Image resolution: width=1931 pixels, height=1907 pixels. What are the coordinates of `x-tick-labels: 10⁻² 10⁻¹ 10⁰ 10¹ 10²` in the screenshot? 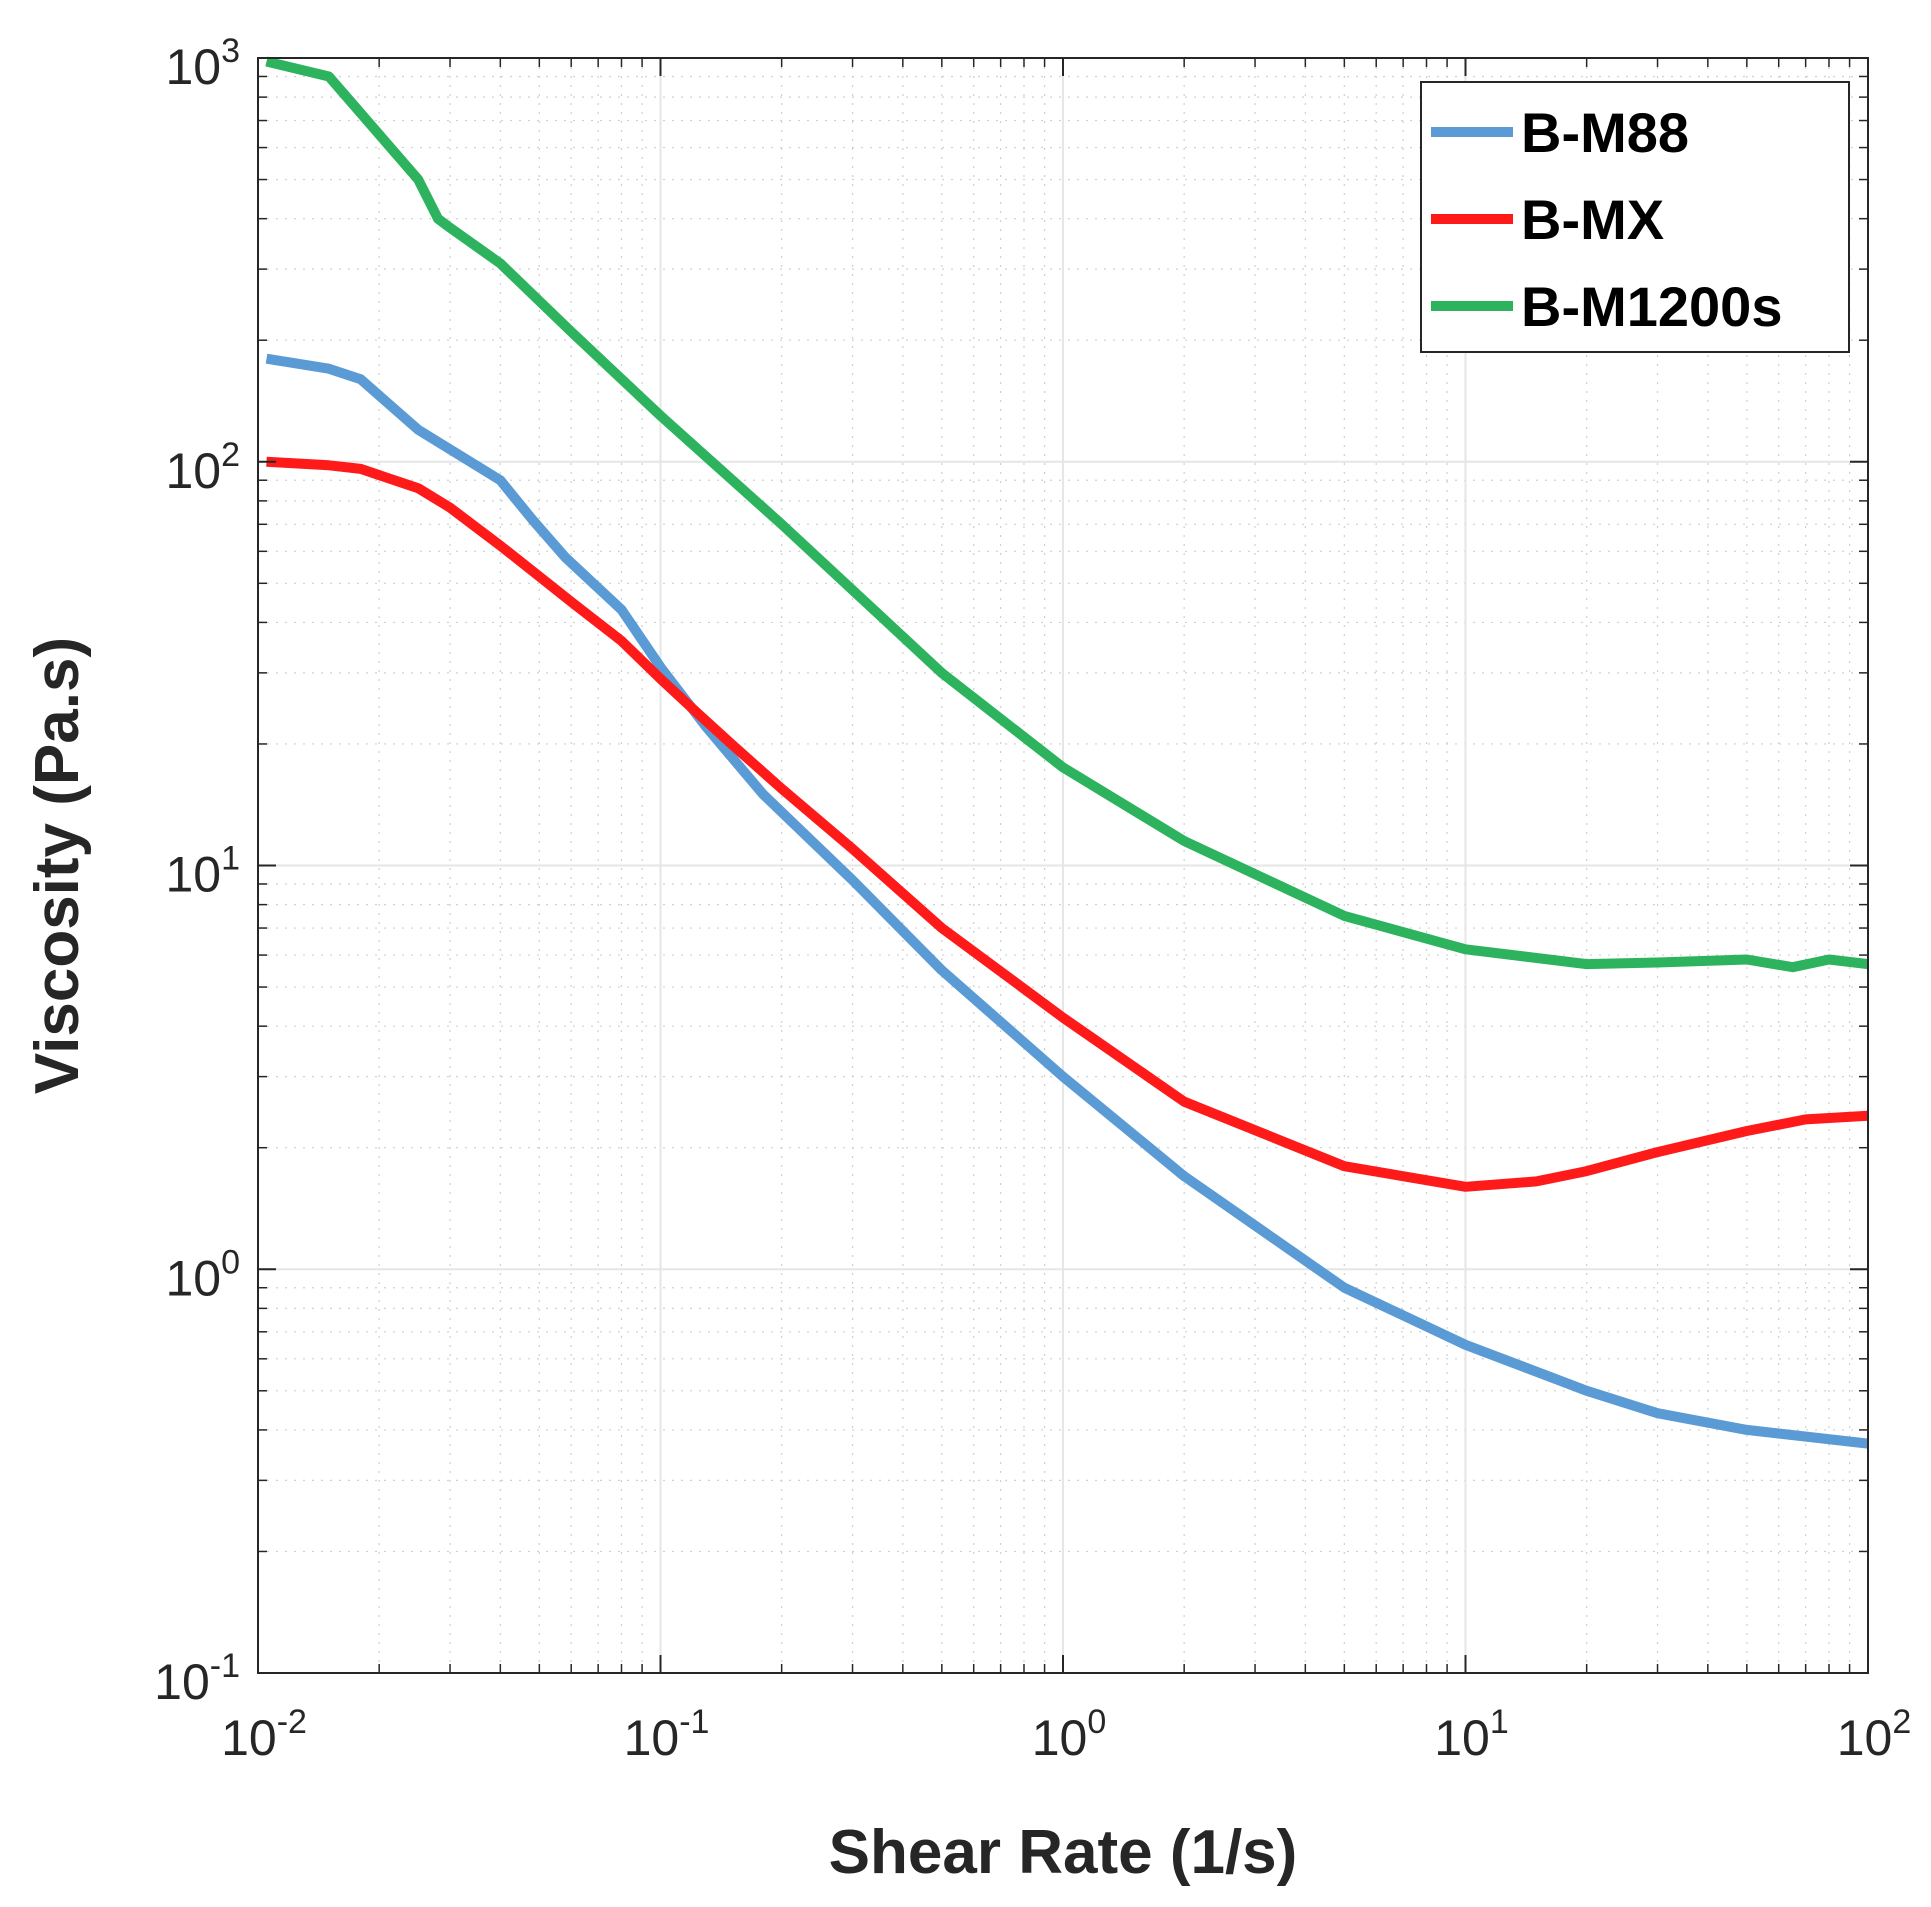 It's located at (1066, 1734).